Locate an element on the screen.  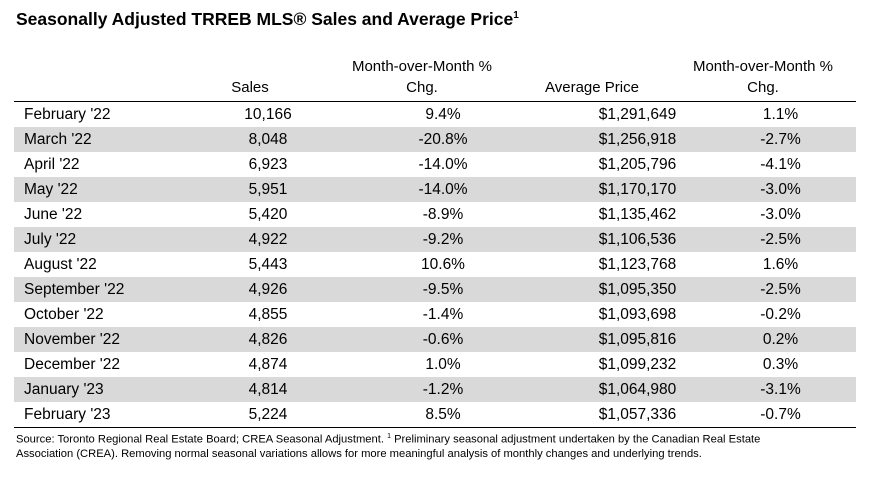
cell-price-chg: -3.1% is located at coordinates (780, 389).